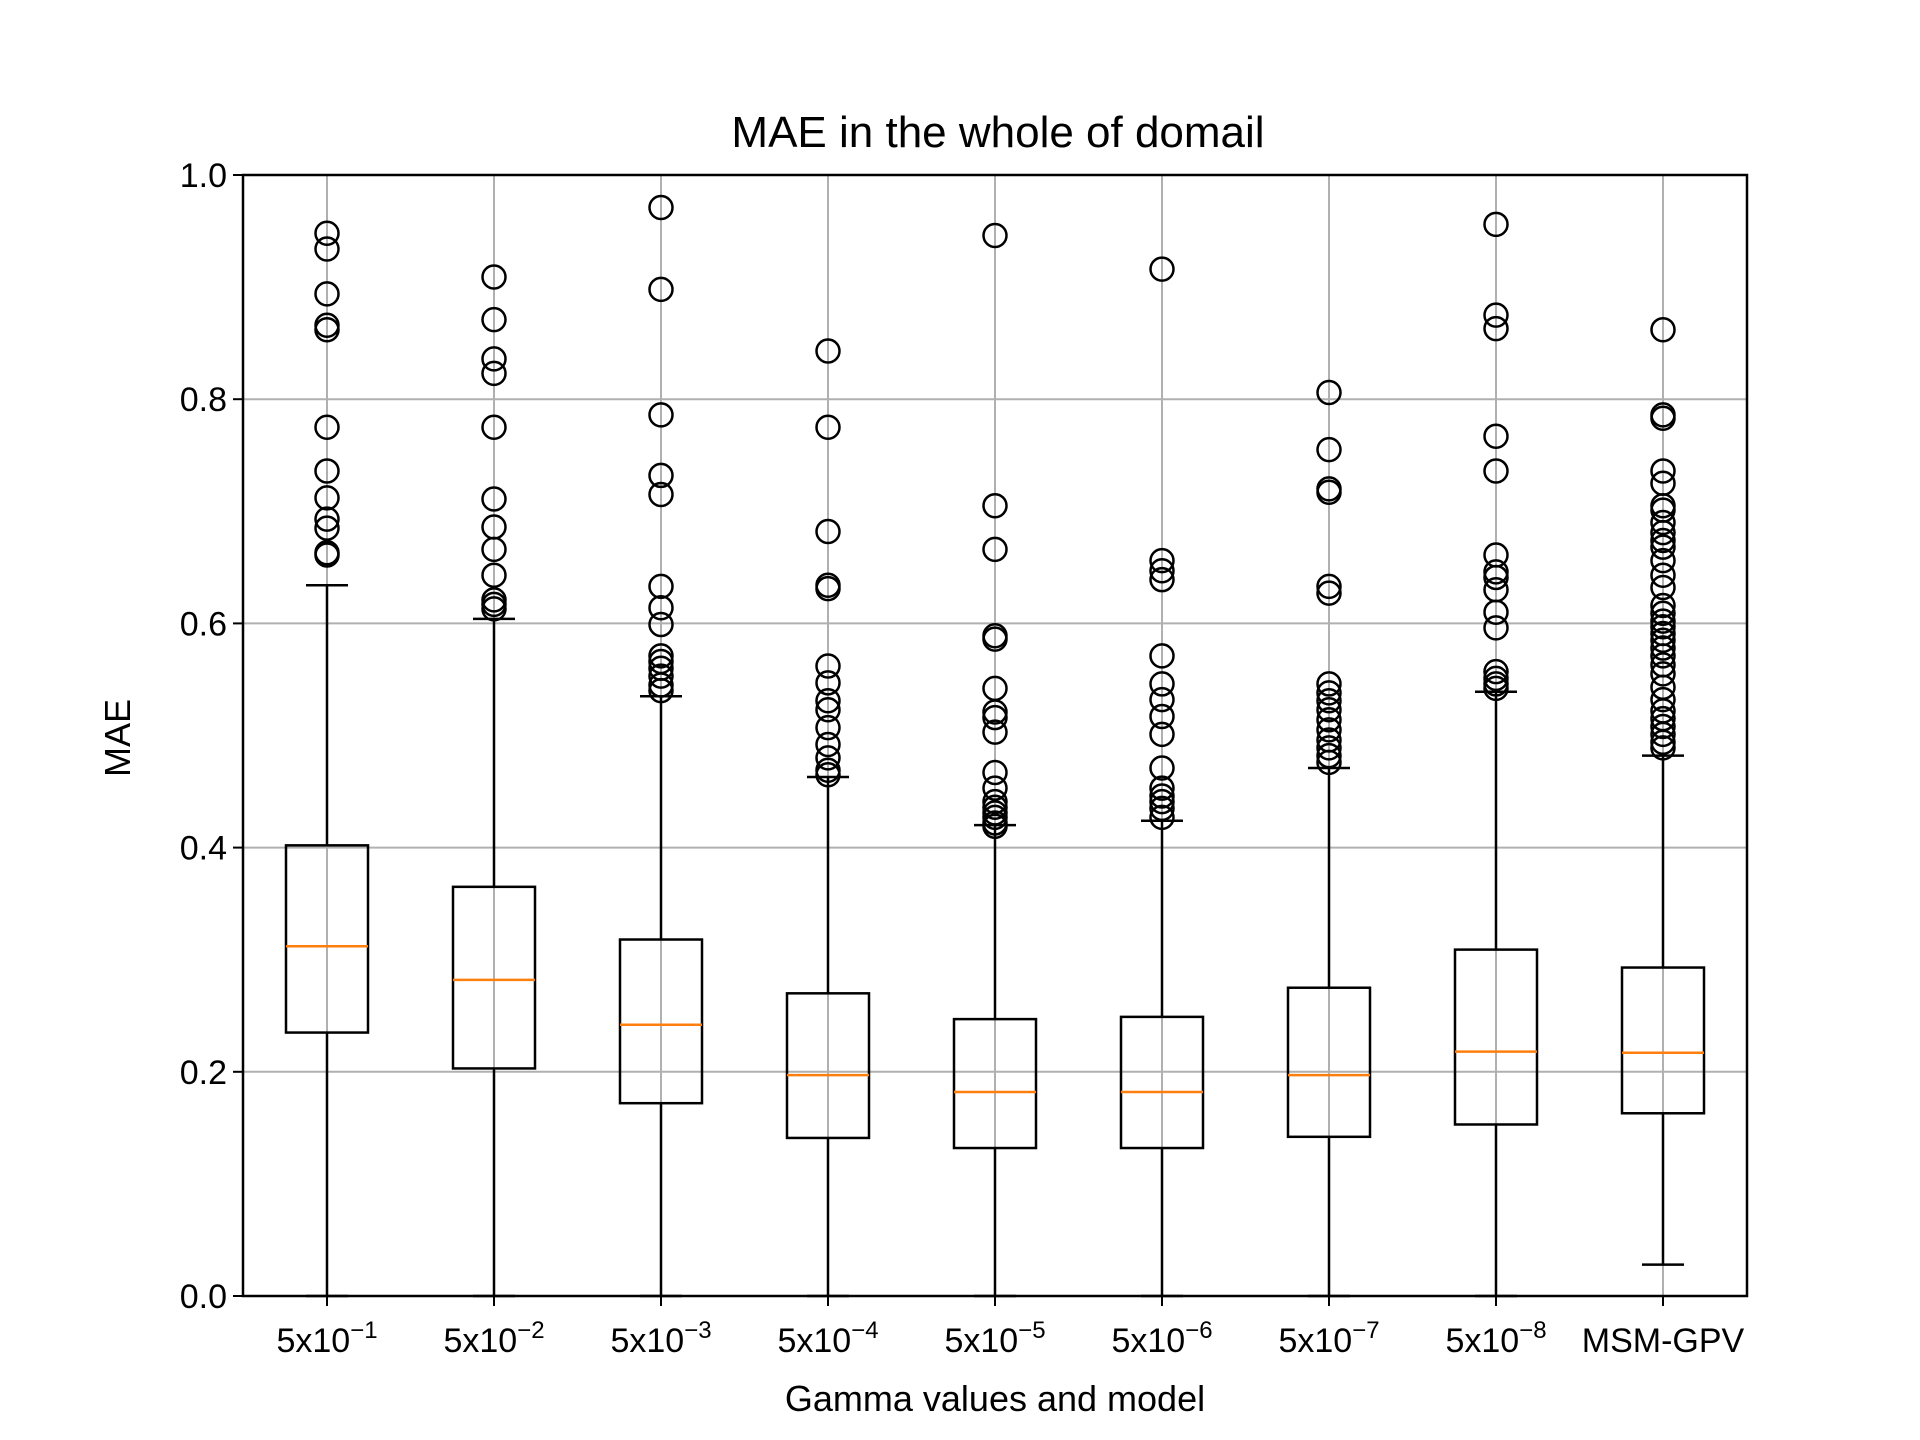 This screenshot has width=1920, height=1440. Describe the element at coordinates (211, 736) in the screenshot. I see `y-axis-ticks: 0.0 0.2 0.4 0.6 0.8 1.0` at that location.